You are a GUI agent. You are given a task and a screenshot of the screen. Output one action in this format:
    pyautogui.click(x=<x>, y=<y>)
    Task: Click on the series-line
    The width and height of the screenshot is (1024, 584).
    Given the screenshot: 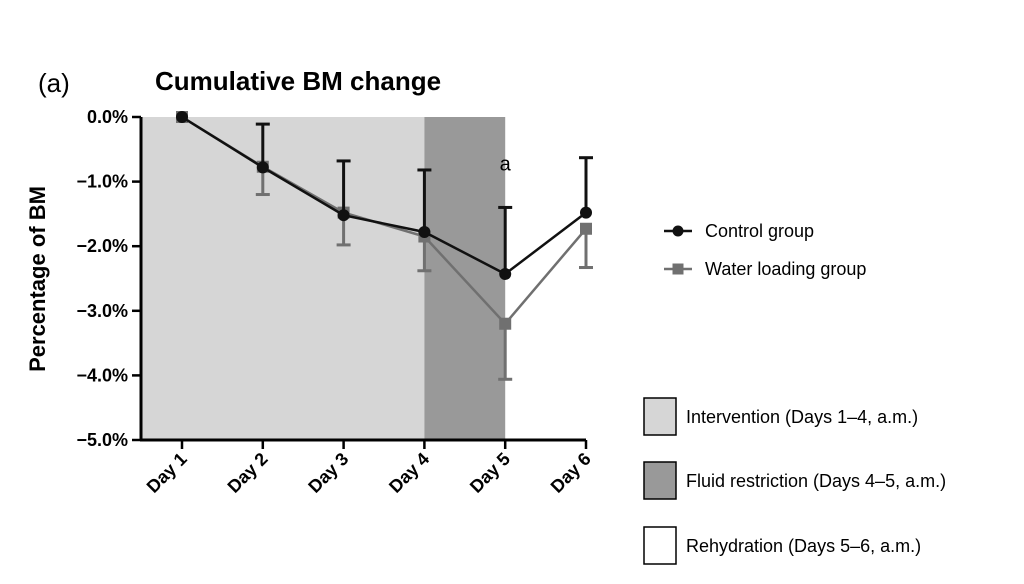 What is the action you would take?
    pyautogui.click(x=384, y=195)
    